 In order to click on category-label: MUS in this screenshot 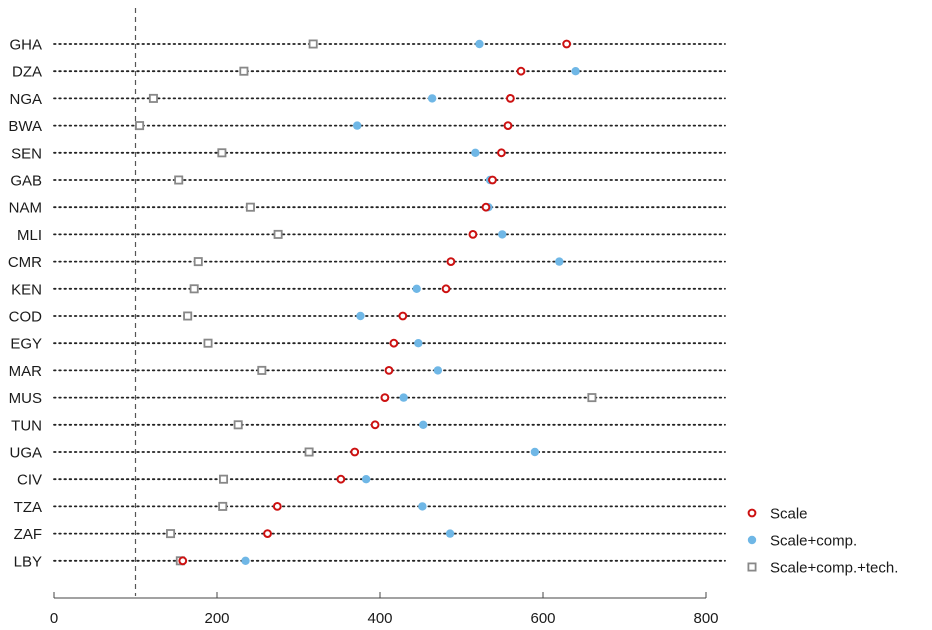, I will do `click(25, 398)`.